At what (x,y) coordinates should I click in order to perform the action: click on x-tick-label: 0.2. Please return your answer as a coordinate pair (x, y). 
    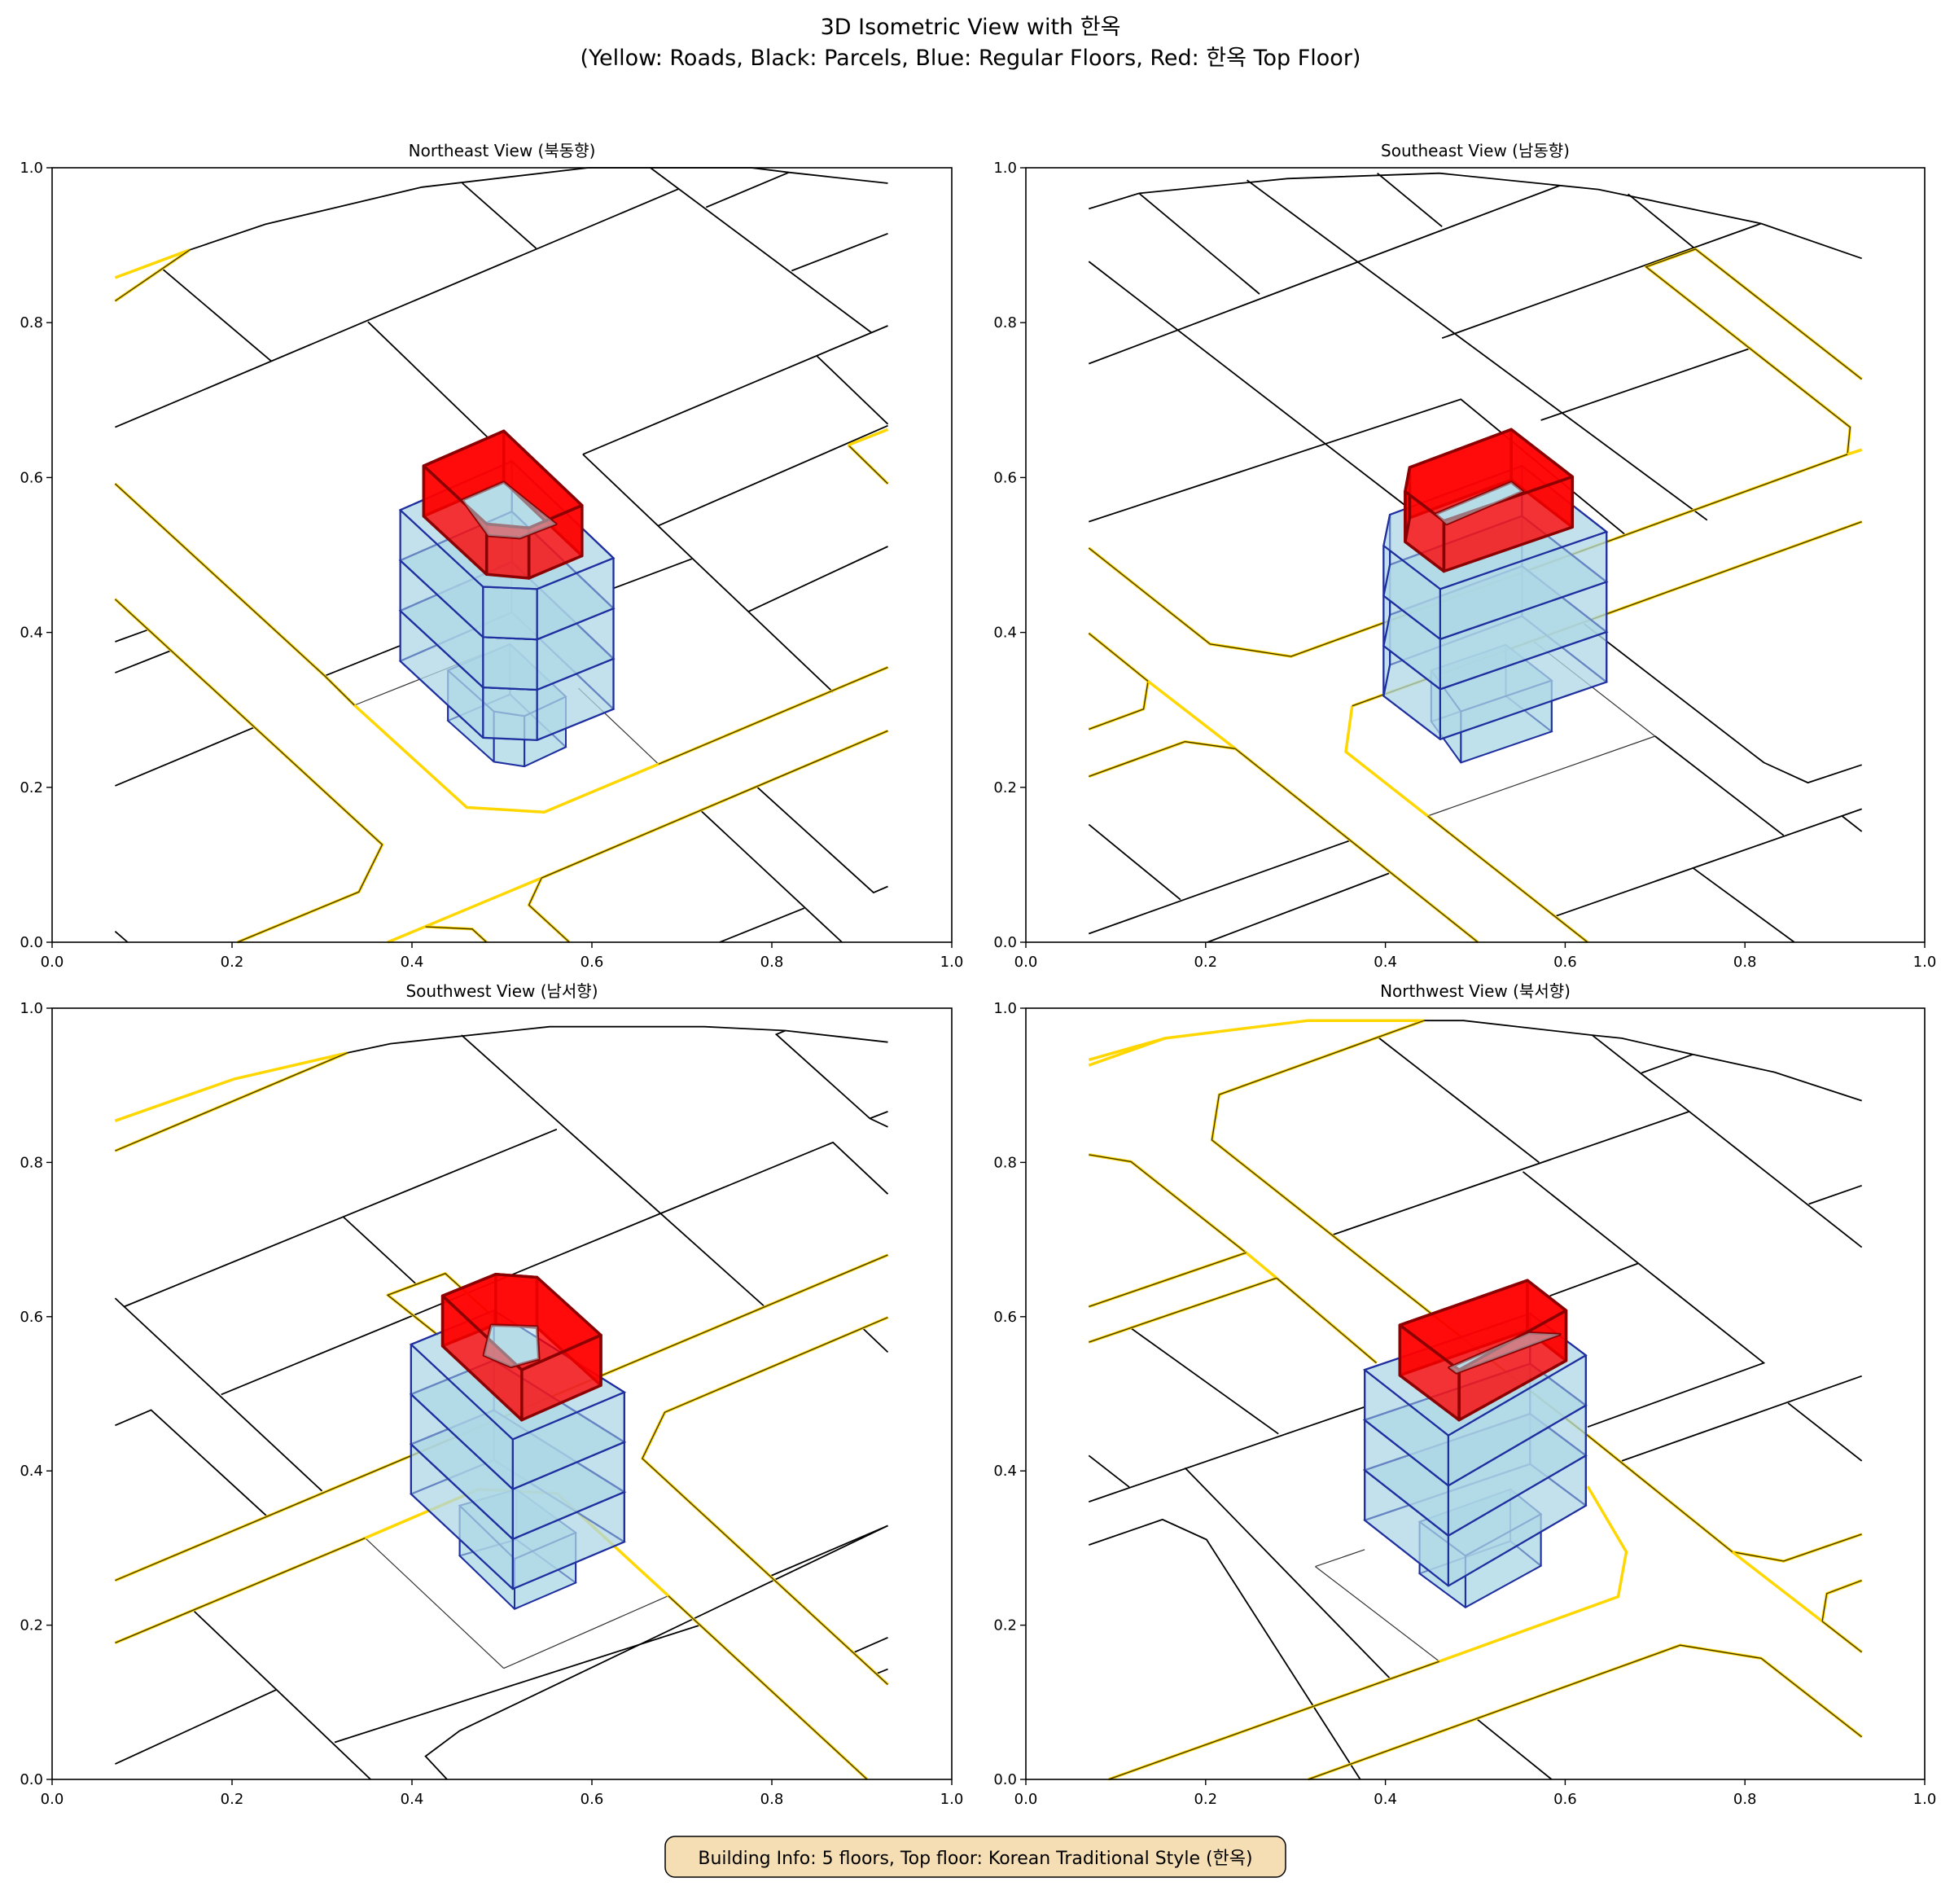
    Looking at the image, I should click on (1205, 1800).